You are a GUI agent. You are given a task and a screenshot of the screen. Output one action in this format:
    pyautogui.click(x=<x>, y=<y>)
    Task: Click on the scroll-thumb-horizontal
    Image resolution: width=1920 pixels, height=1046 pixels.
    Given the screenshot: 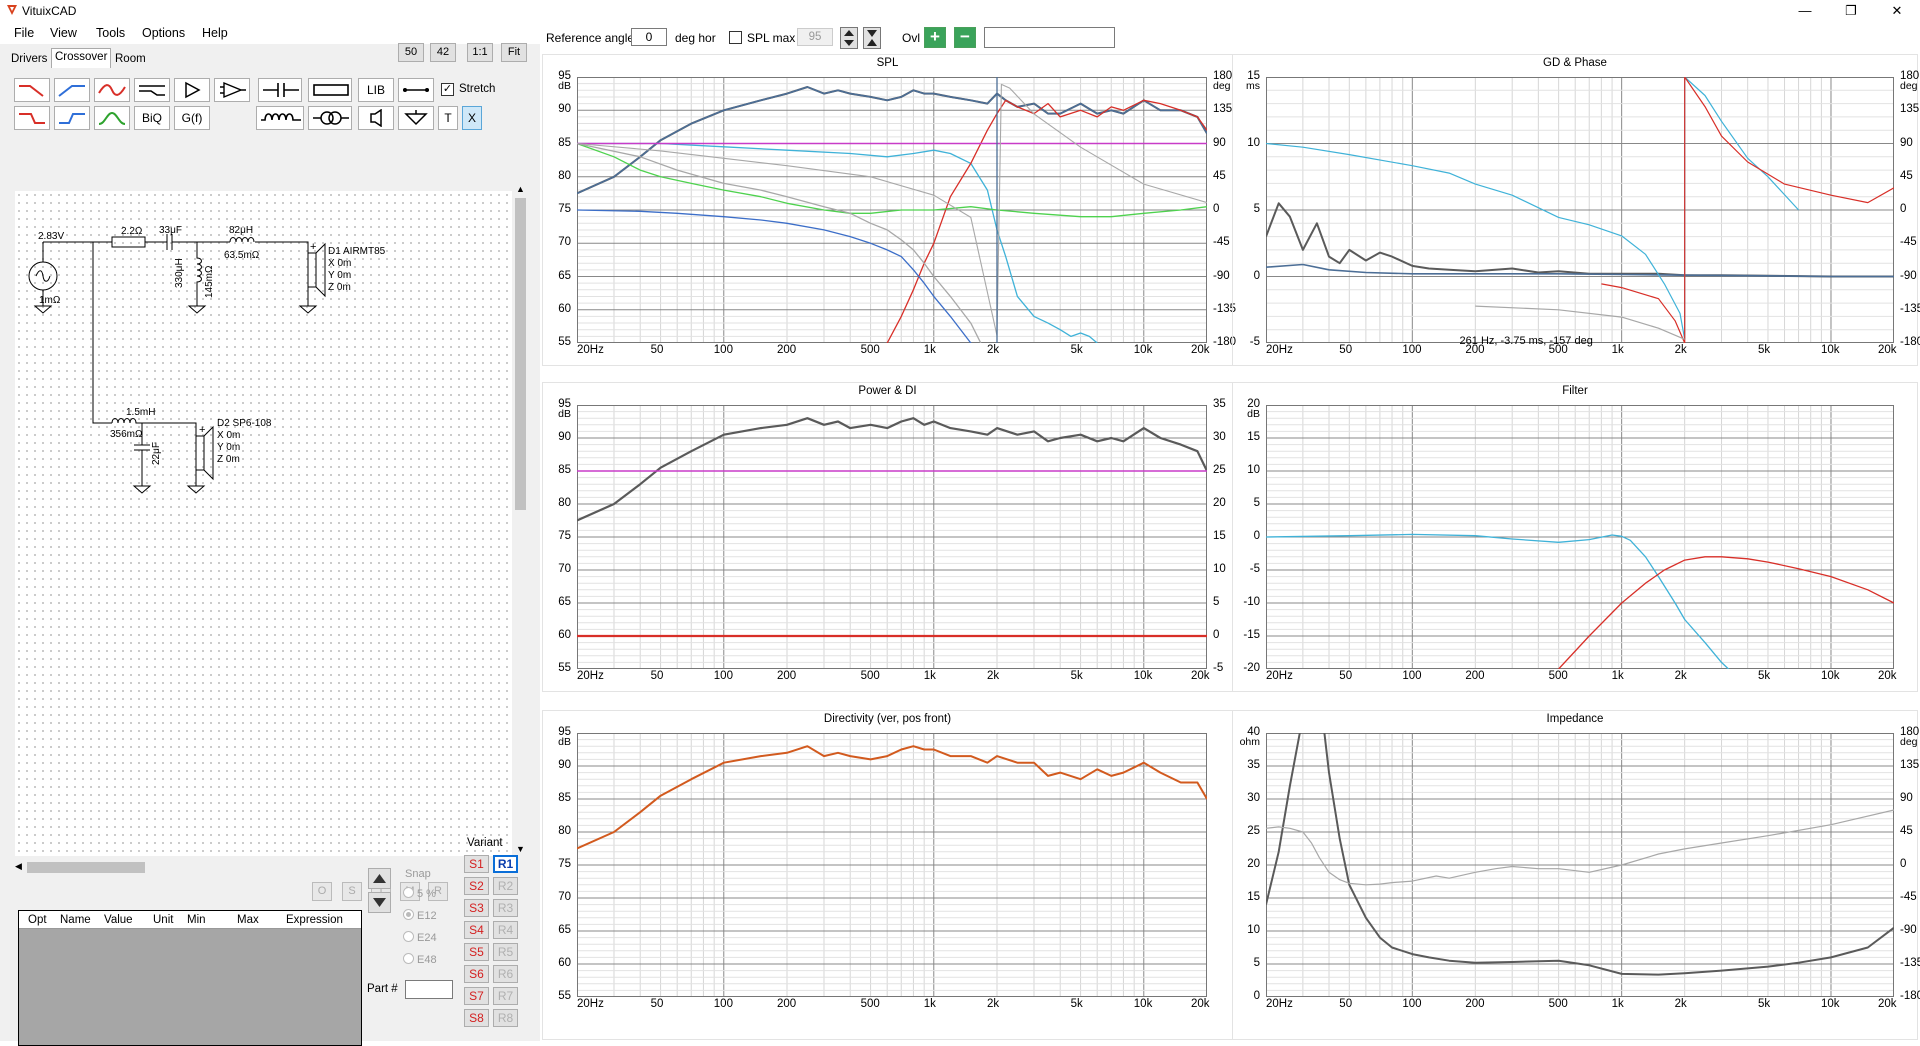 What is the action you would take?
    pyautogui.click(x=86, y=867)
    